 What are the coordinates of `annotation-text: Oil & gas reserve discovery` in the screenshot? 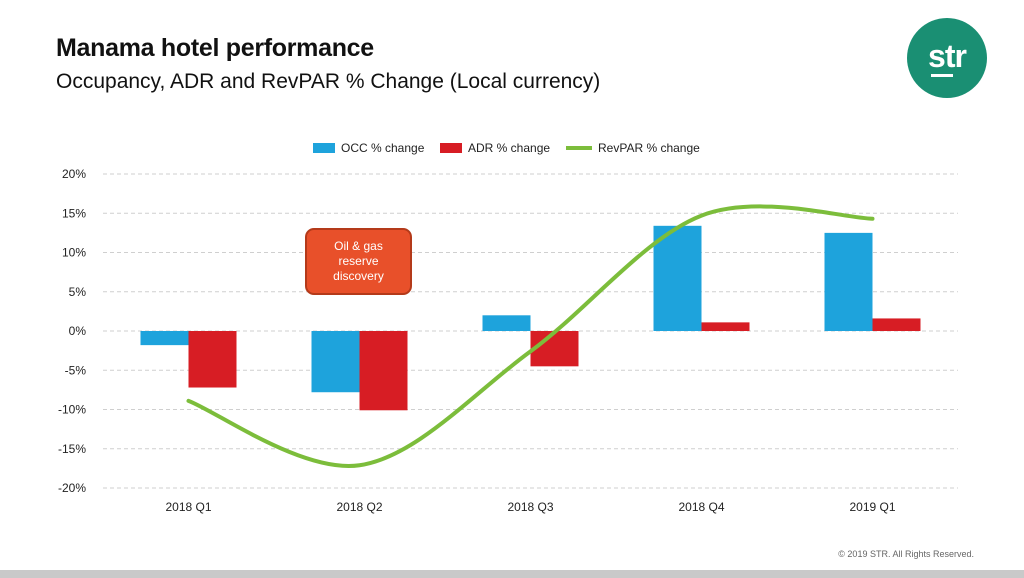 It's located at (358, 261).